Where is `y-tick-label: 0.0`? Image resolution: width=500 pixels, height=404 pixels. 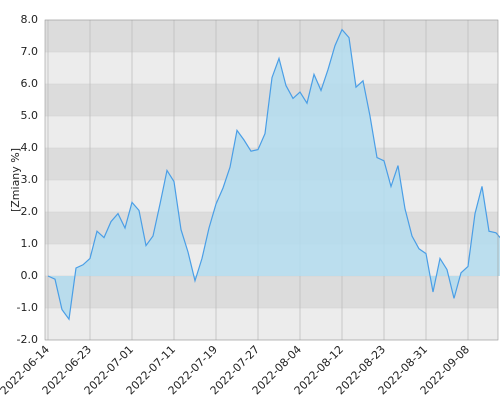 y-tick-label: 0.0 is located at coordinates (30, 275).